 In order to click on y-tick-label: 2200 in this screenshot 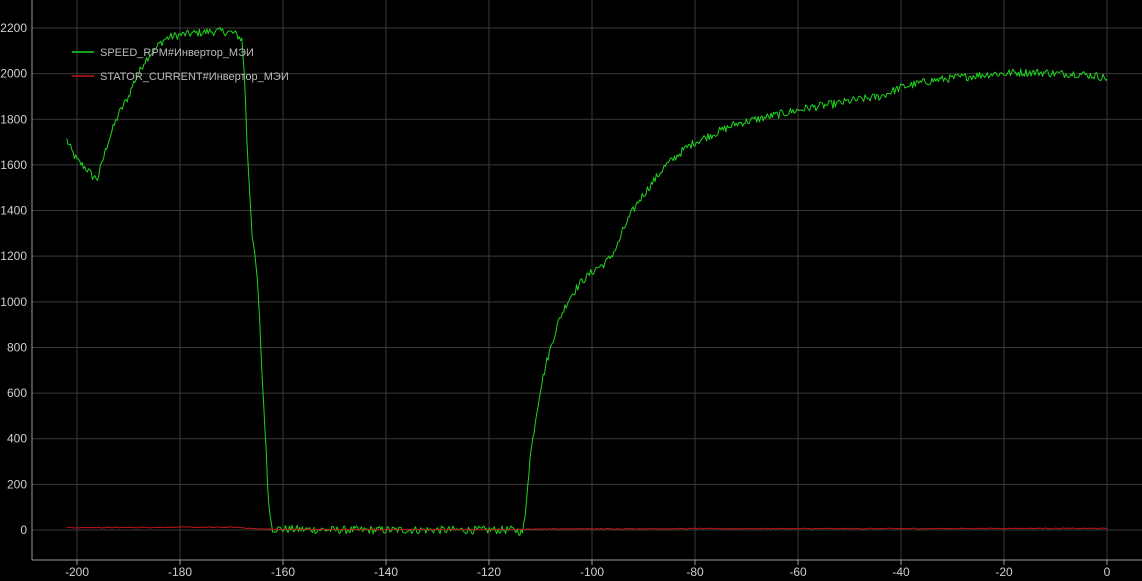, I will do `click(13, 28)`.